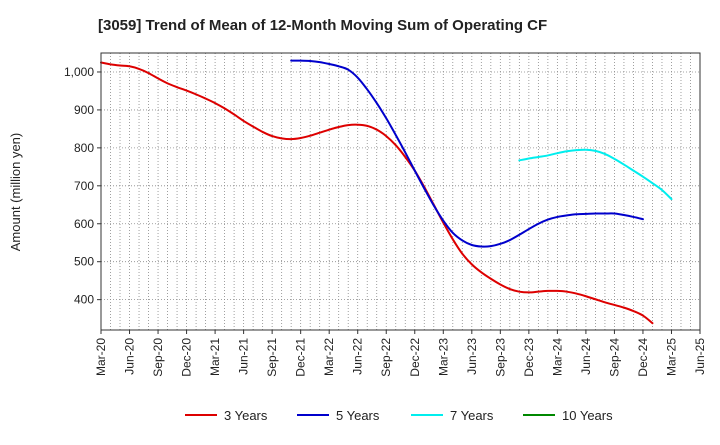 The width and height of the screenshot is (720, 445). I want to click on x-tick-label: Mar-25, so click(671, 357).